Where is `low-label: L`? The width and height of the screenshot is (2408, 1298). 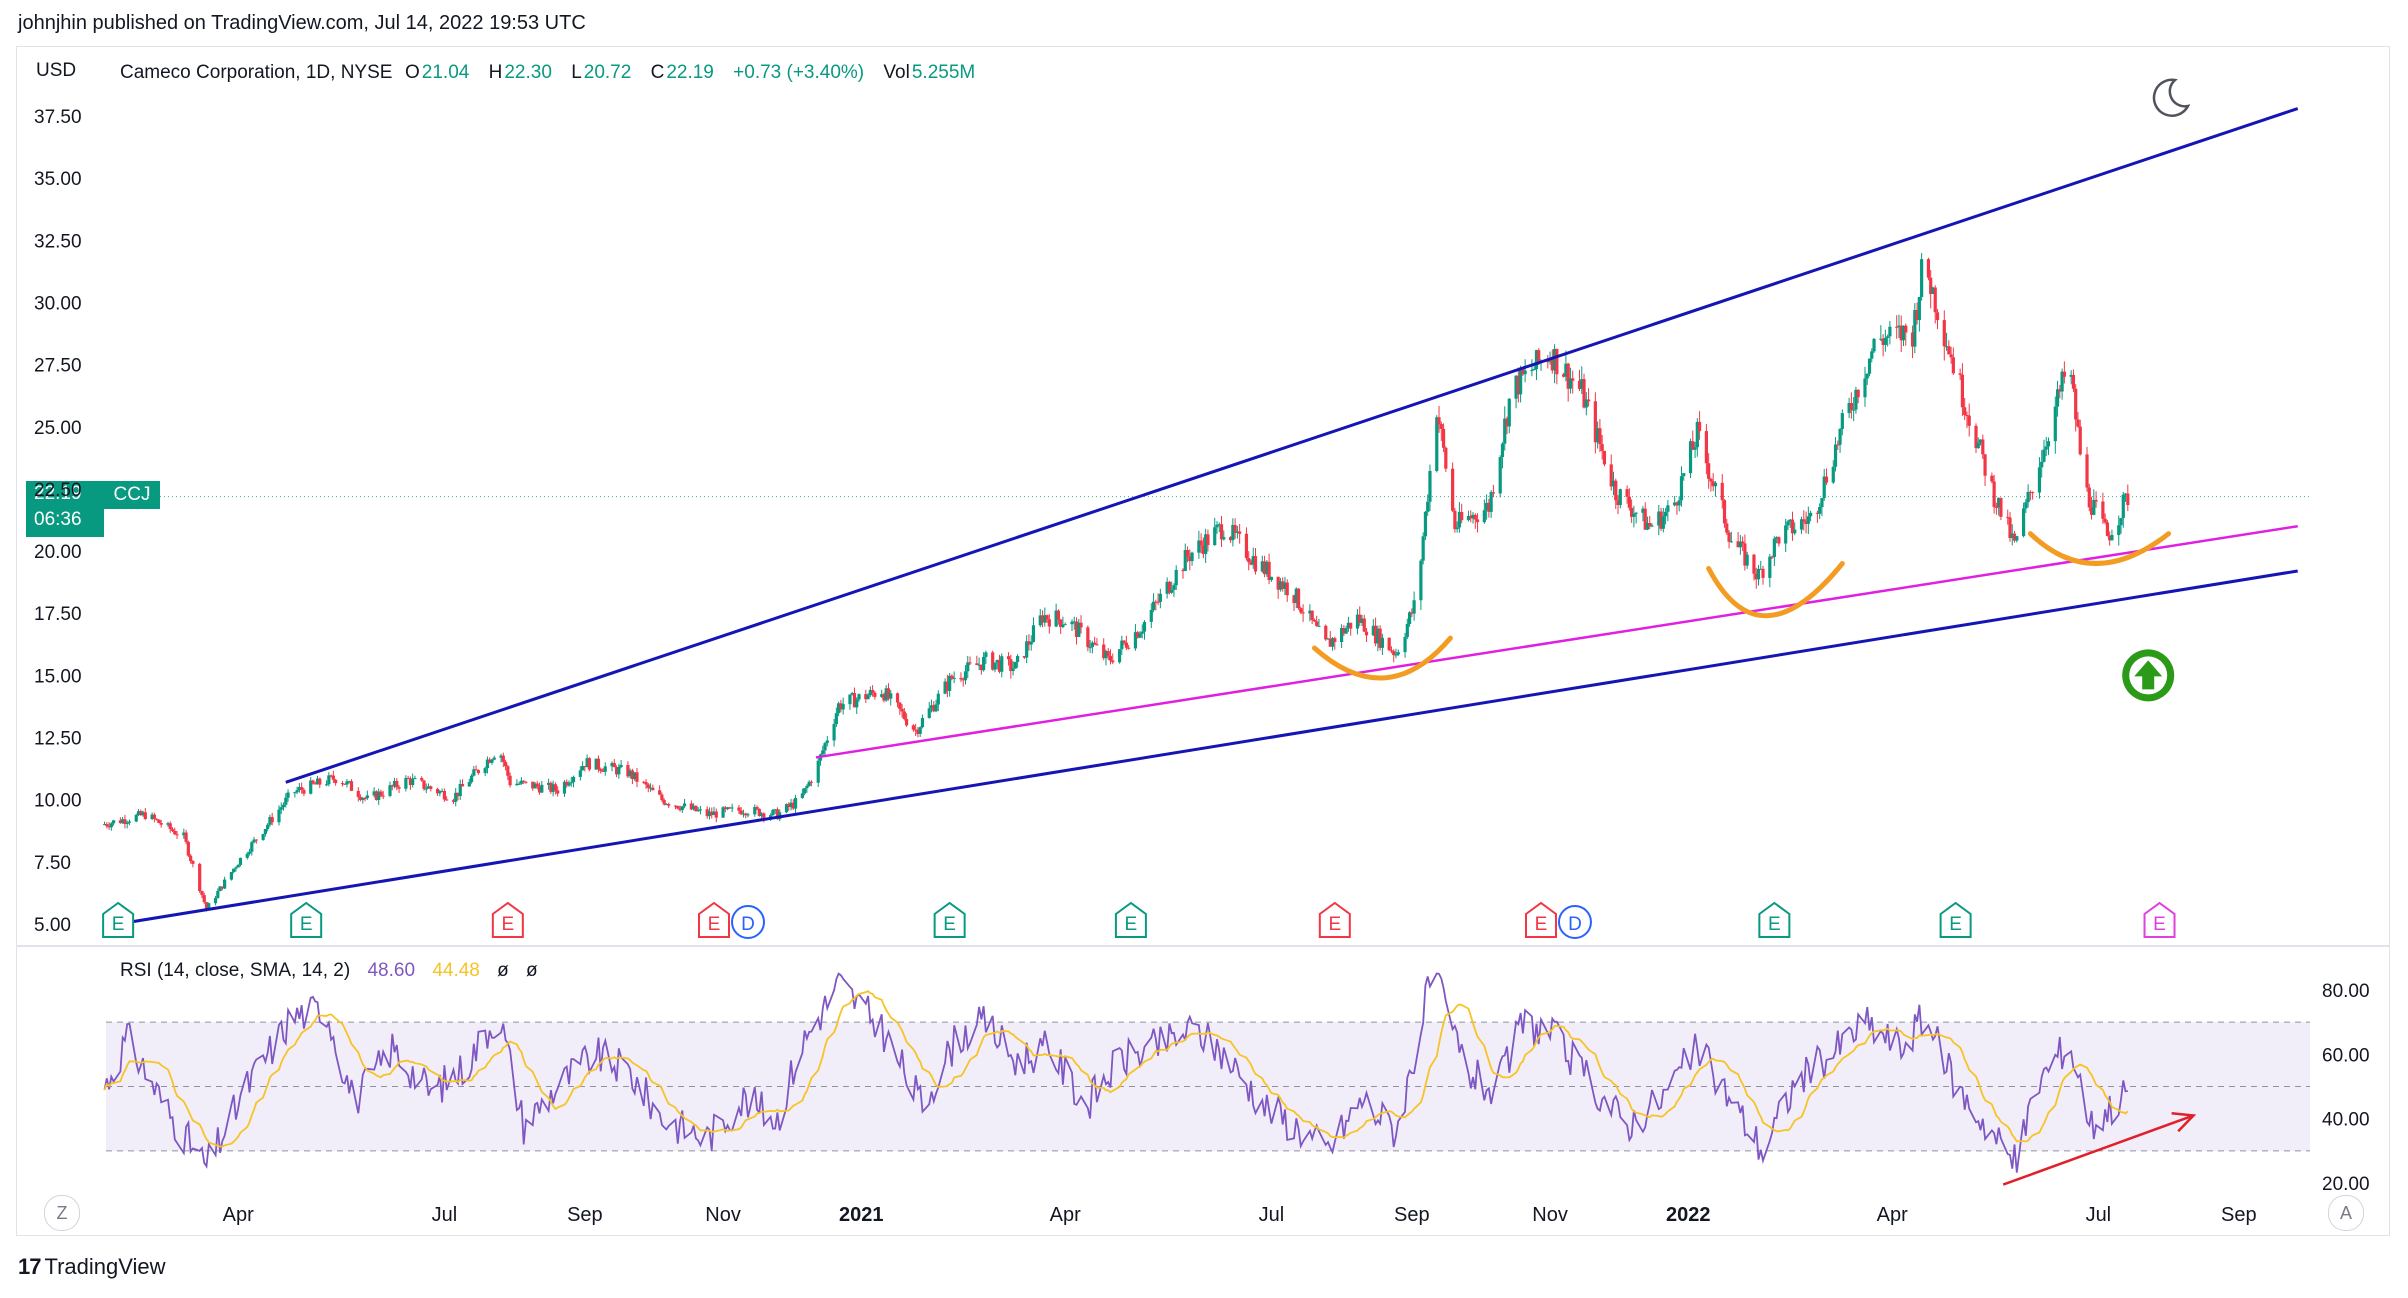
low-label: L is located at coordinates (576, 72).